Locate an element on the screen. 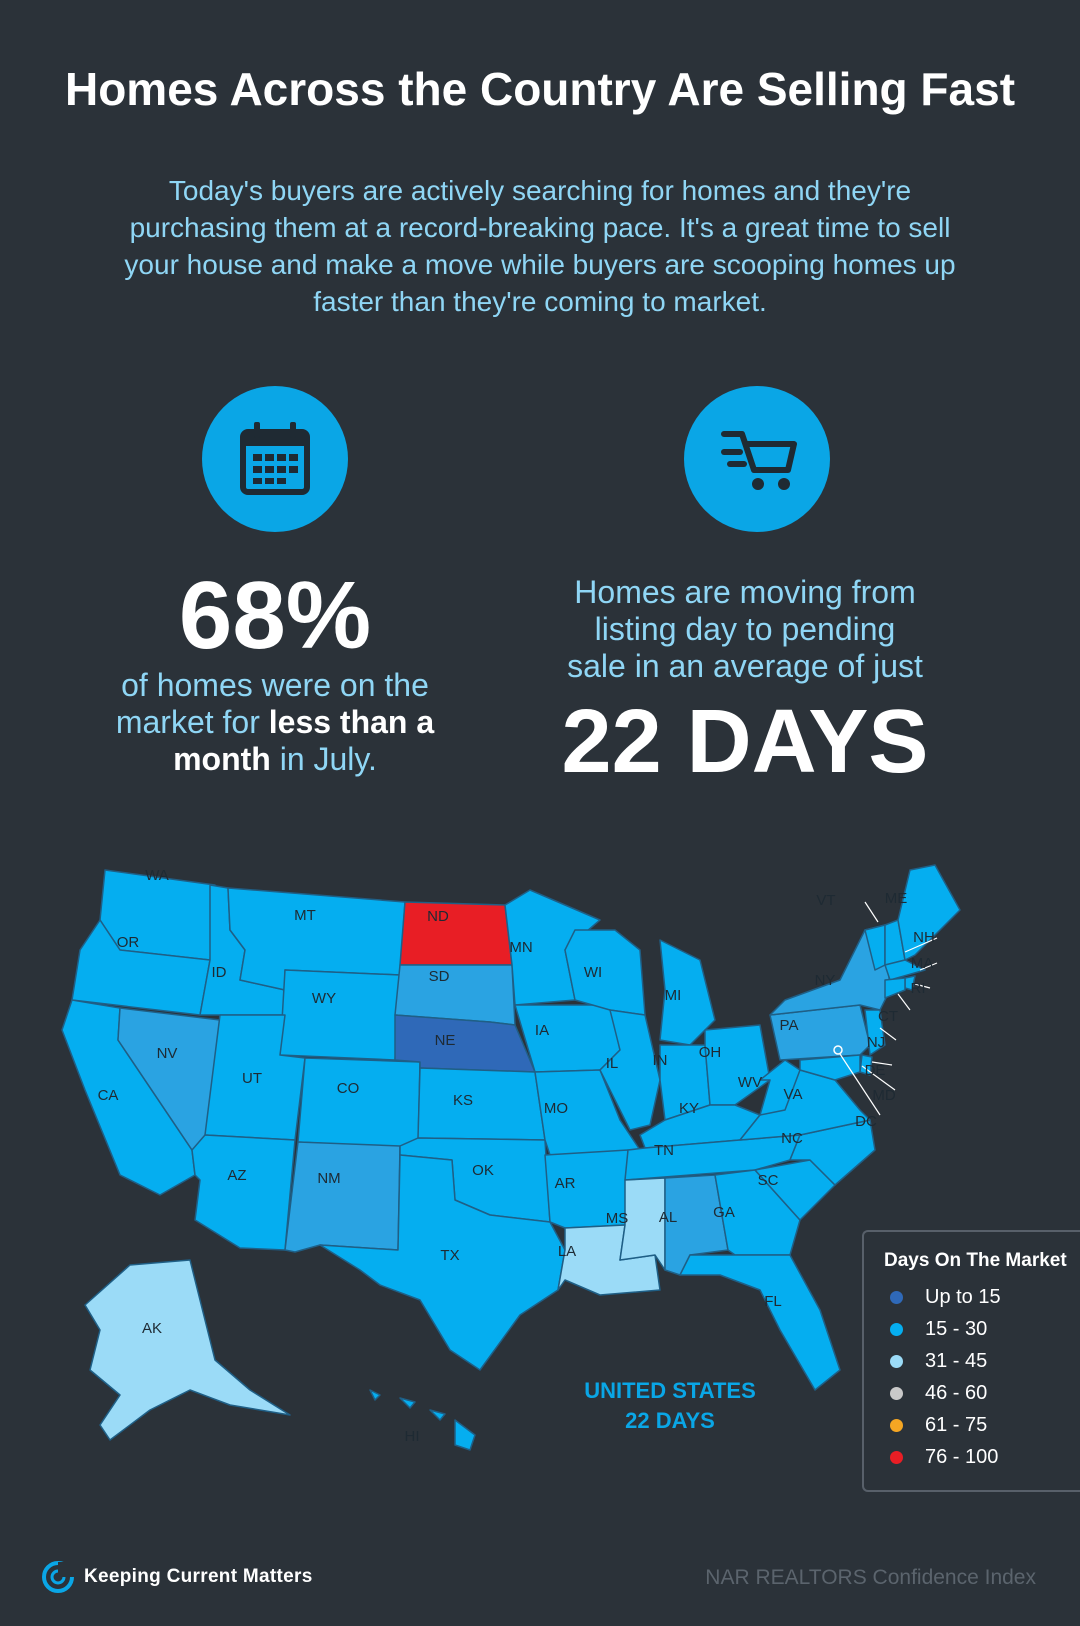  leader-lines is located at coordinates (888, 1008).